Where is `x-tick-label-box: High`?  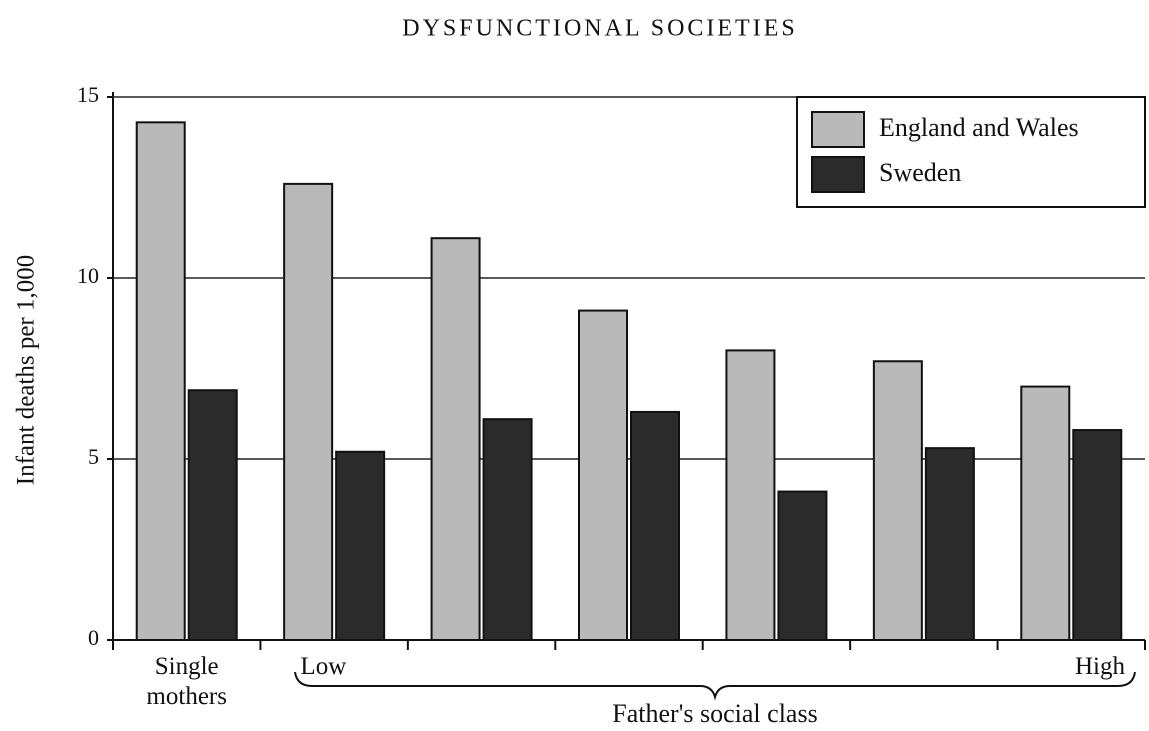 x-tick-label-box: High is located at coordinates (1099, 666).